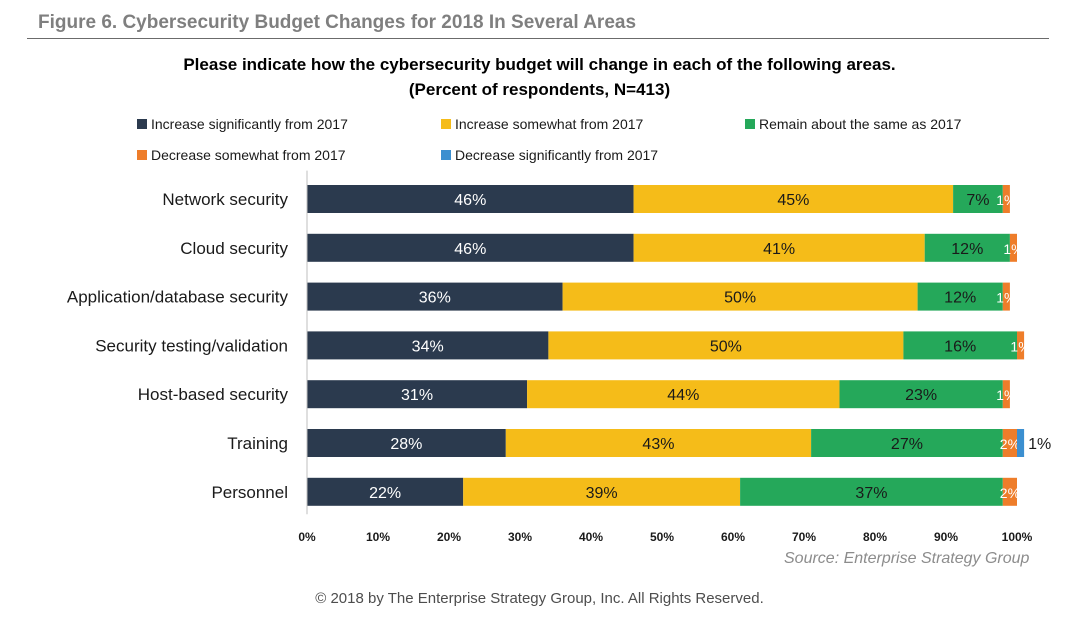  What do you see at coordinates (557, 155) in the screenshot?
I see `legend-label: Decrease significantly from 2017` at bounding box center [557, 155].